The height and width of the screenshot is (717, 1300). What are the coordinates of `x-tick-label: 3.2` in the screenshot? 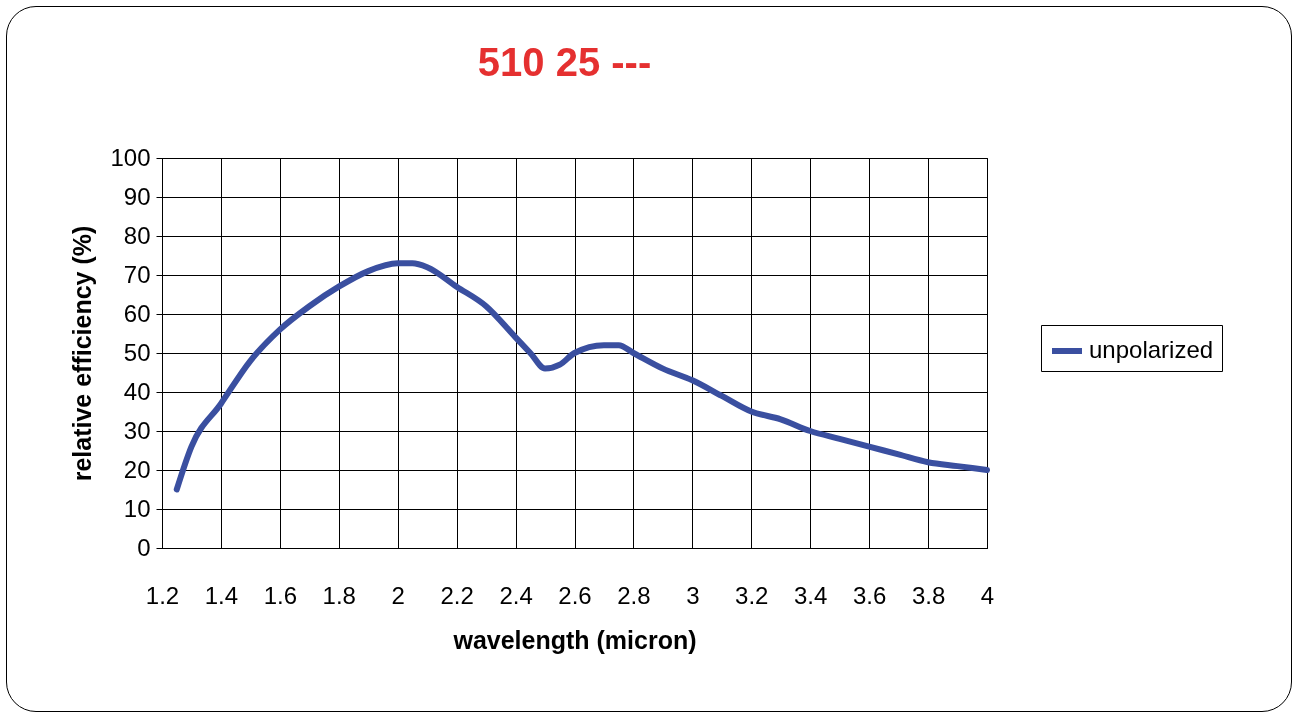 It's located at (752, 595).